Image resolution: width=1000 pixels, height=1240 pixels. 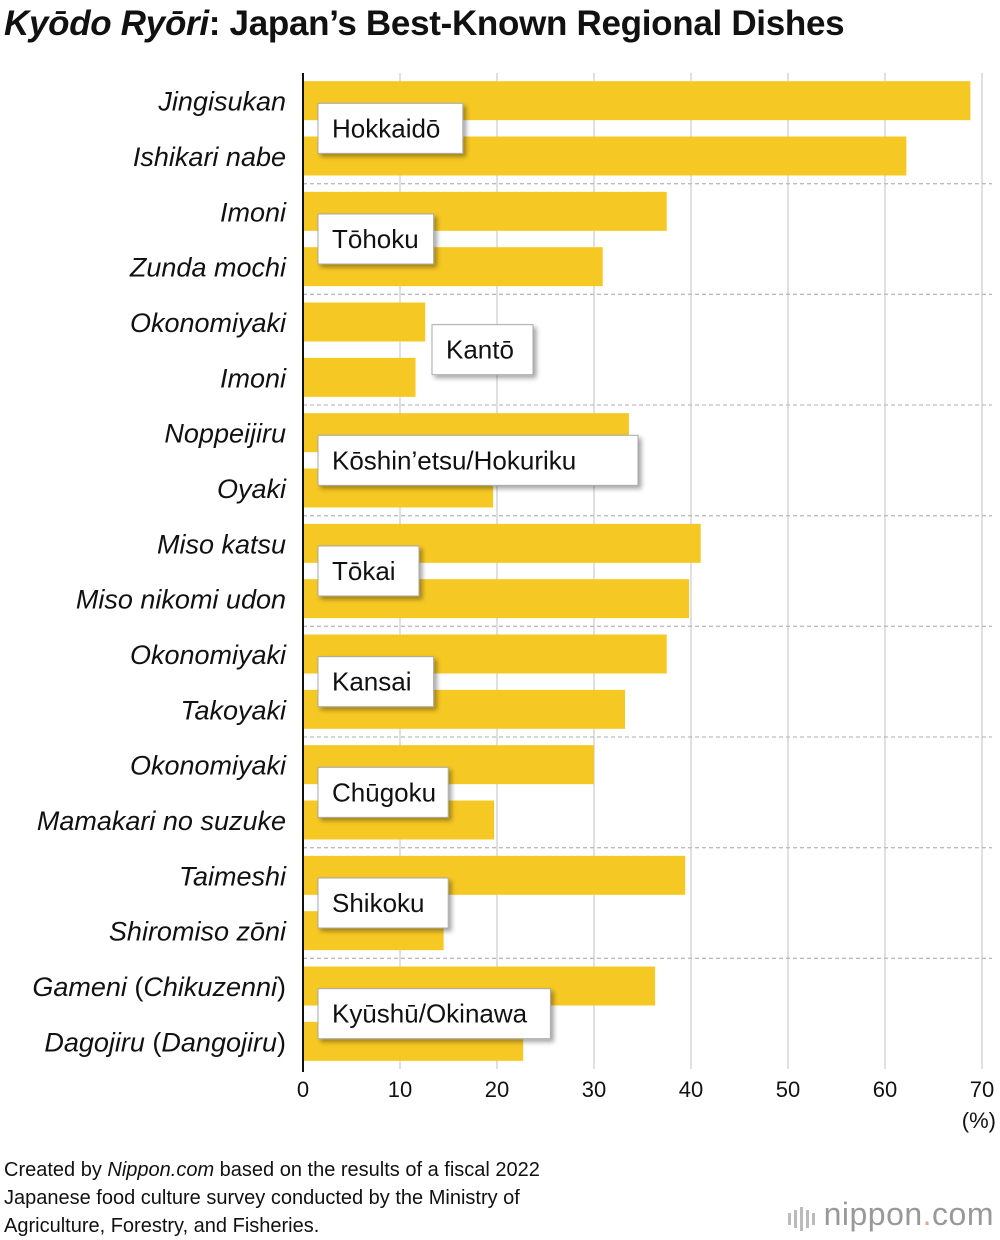 What do you see at coordinates (526, 23) in the screenshot?
I see `title-rest: : Japan’s Best-Known Regional Dishes` at bounding box center [526, 23].